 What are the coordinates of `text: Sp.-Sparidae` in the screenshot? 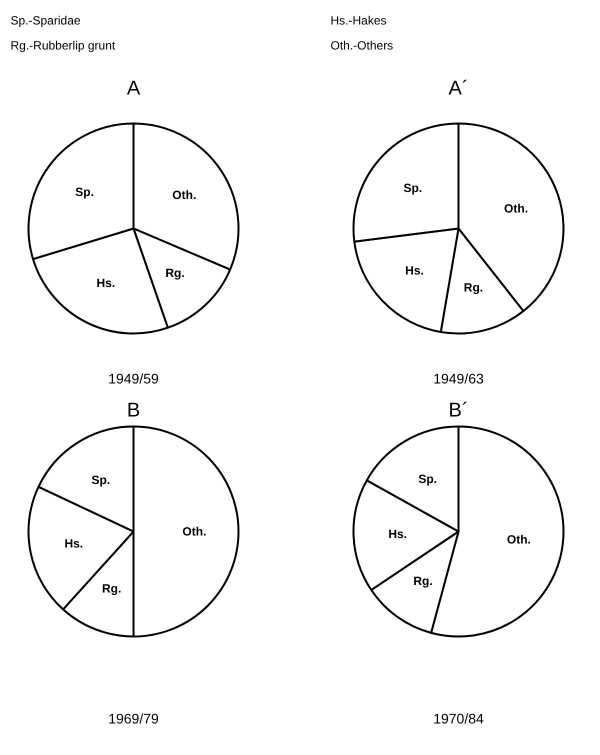 It's located at (45, 21).